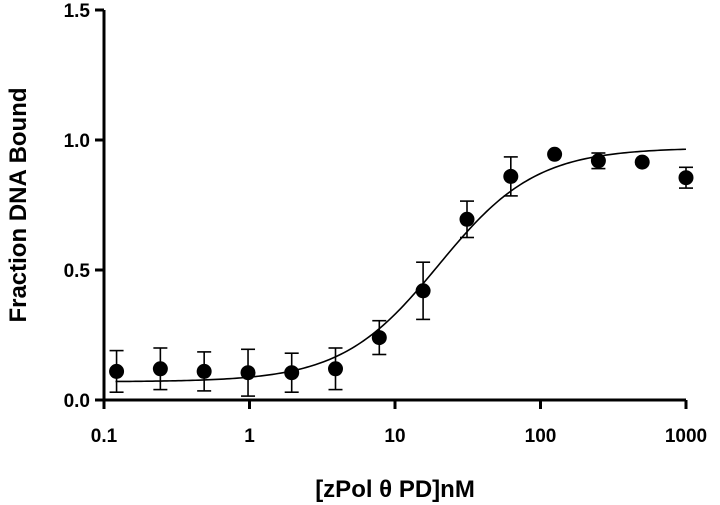 This screenshot has height=505, width=720. I want to click on y-tick-label: 1.0, so click(77, 141).